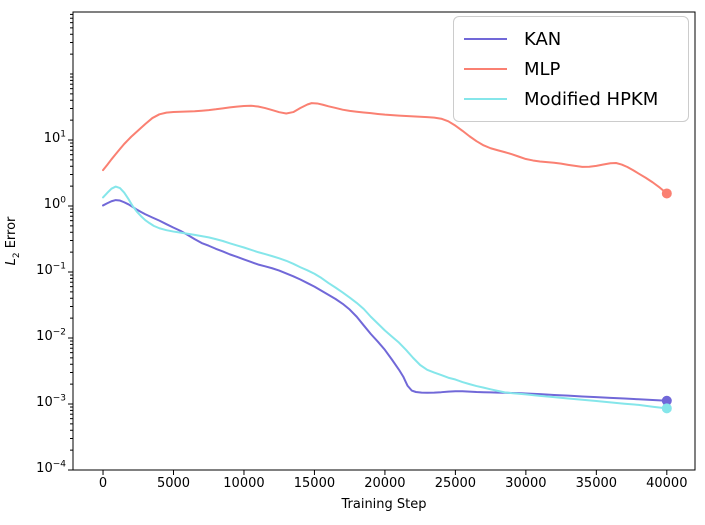 The image size is (705, 525). What do you see at coordinates (54, 137) in the screenshot?
I see `y-tick-label: 10¹` at bounding box center [54, 137].